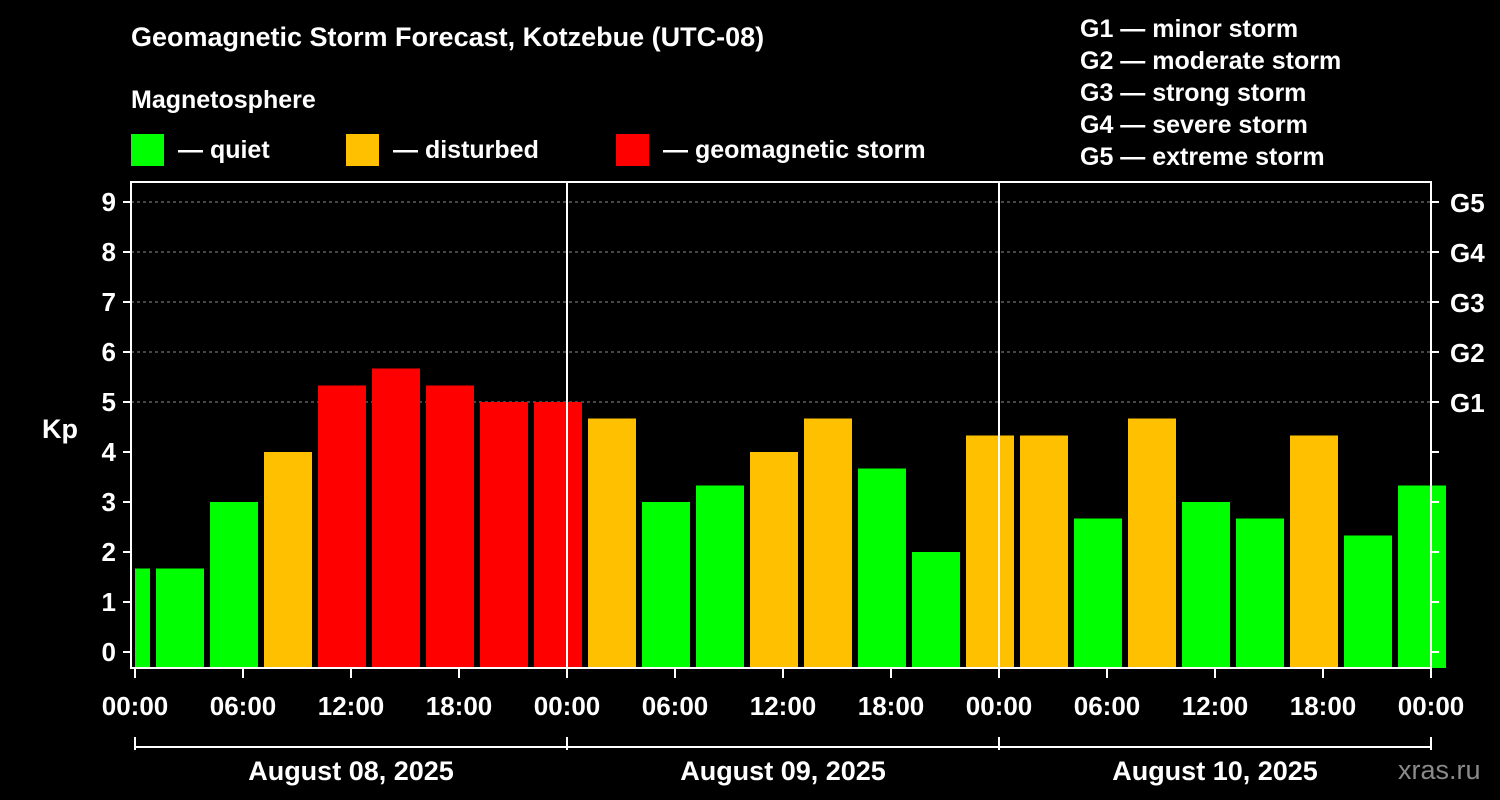 The width and height of the screenshot is (1500, 800). What do you see at coordinates (1467, 353) in the screenshot?
I see `g-scale-label-g2: G2` at bounding box center [1467, 353].